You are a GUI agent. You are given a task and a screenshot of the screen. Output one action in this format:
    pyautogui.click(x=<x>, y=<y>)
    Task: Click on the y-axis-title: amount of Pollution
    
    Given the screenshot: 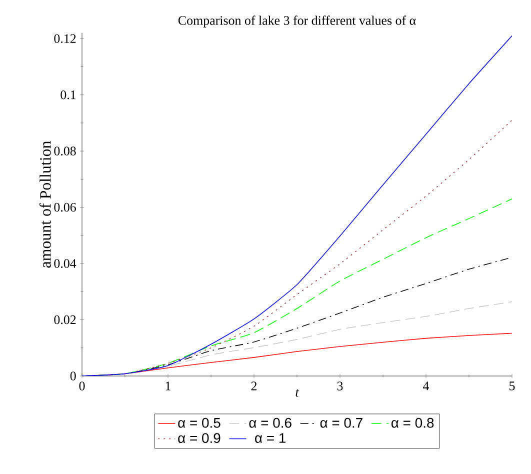 What is the action you would take?
    pyautogui.click(x=45, y=204)
    